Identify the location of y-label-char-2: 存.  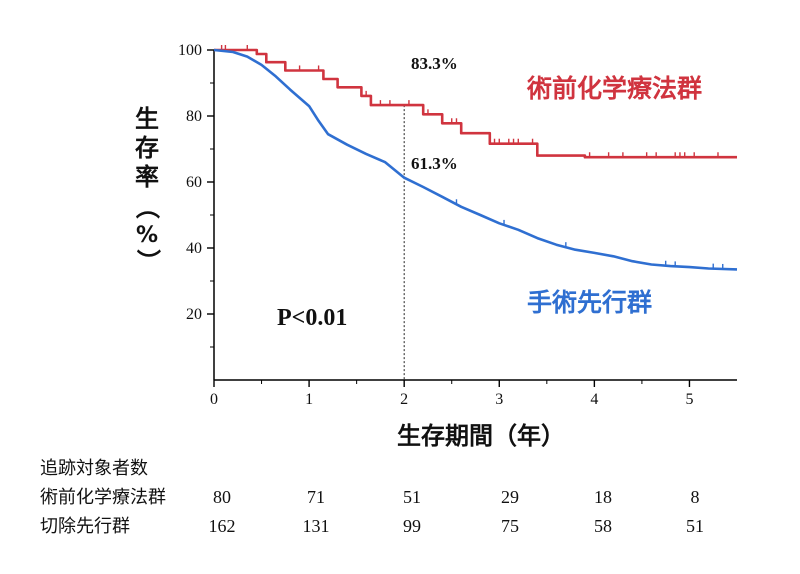
(147, 148).